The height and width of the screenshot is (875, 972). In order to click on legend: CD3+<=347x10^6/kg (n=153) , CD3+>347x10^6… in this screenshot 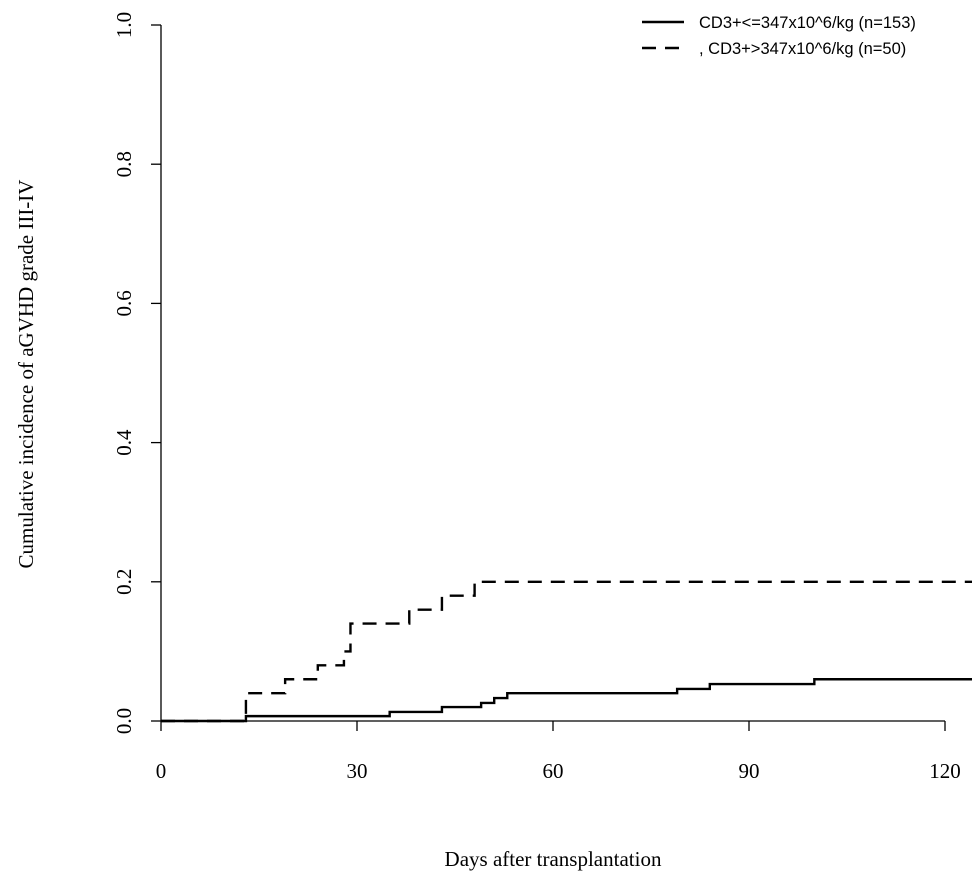, I will do `click(779, 36)`.